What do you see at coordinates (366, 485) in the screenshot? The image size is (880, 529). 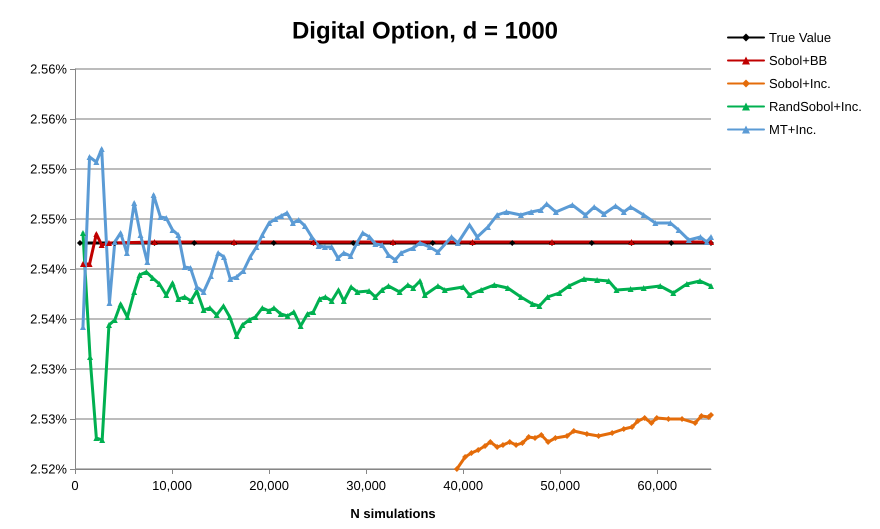 I see `x-tick-label: 30,000` at bounding box center [366, 485].